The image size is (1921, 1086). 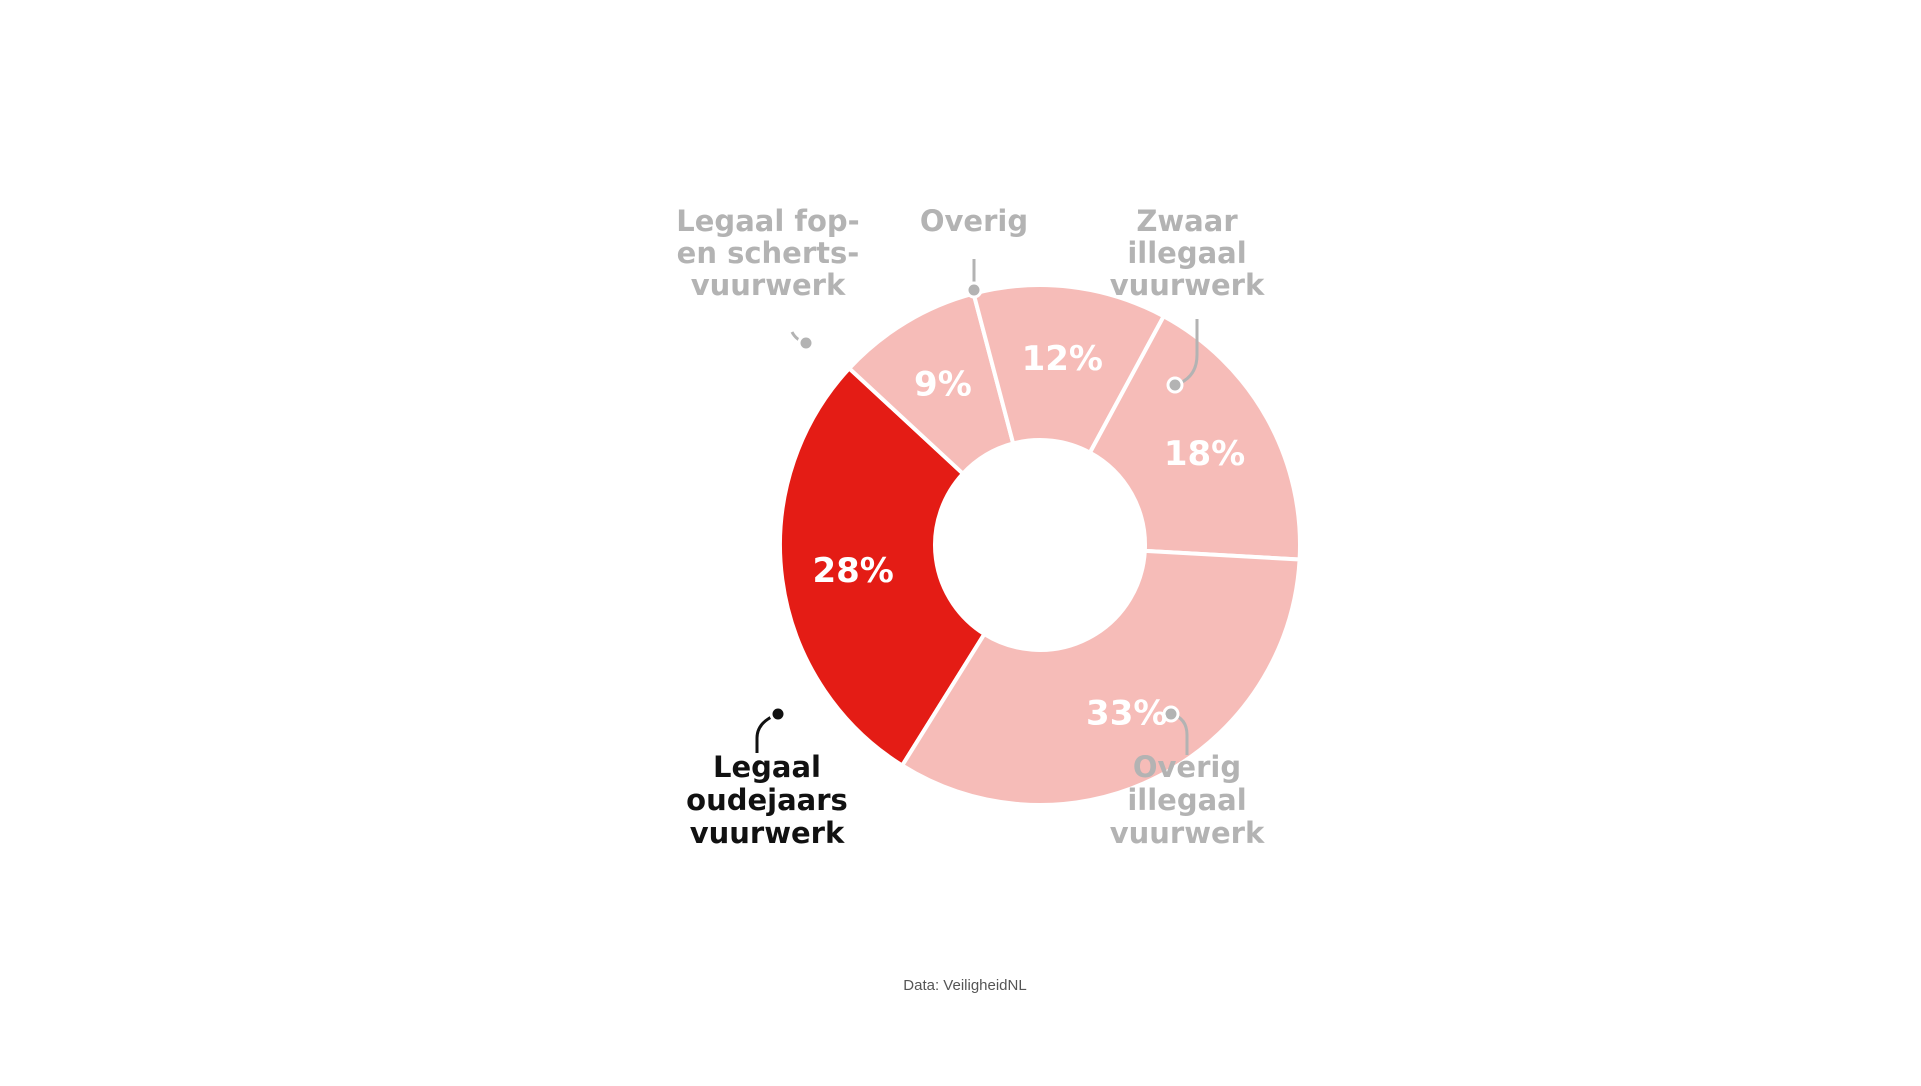 What do you see at coordinates (1028, 536) in the screenshot?
I see `value-labels-group: 28% 9% 12% 18% 33%` at bounding box center [1028, 536].